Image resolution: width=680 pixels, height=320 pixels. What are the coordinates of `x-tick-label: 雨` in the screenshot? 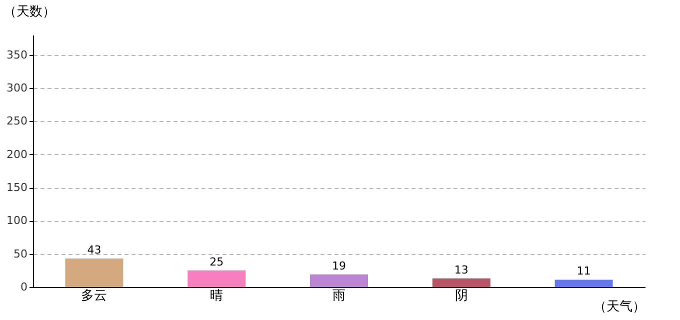 It's located at (339, 296).